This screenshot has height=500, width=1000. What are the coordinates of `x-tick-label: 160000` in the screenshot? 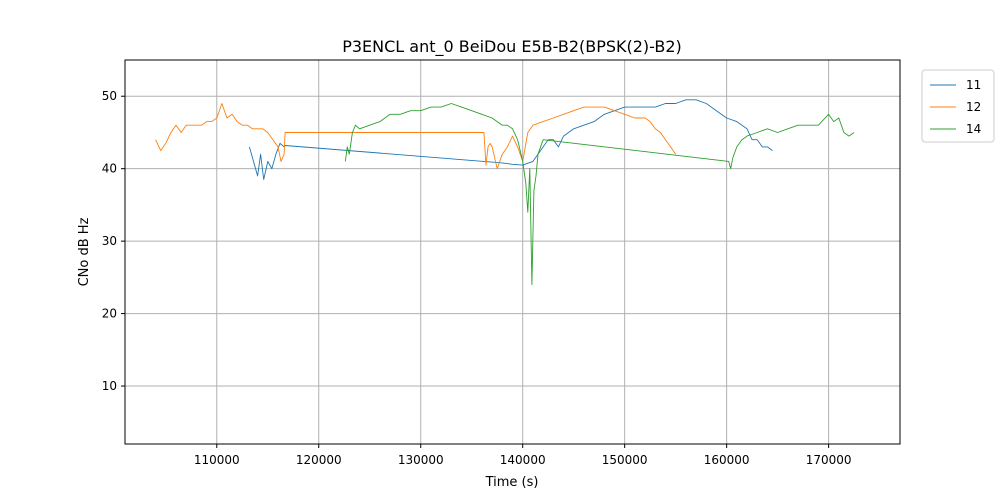 It's located at (727, 460).